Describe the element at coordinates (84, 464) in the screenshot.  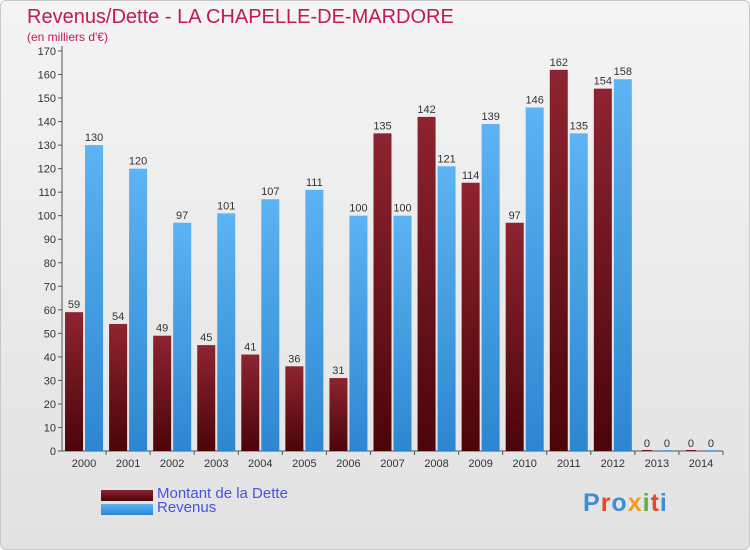
I see `x-tick-label: 2000` at that location.